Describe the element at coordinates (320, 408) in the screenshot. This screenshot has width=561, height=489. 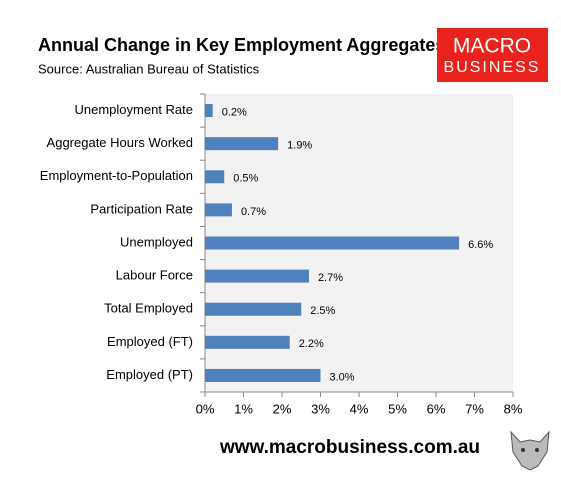
I see `x-tick-label: 3%` at that location.